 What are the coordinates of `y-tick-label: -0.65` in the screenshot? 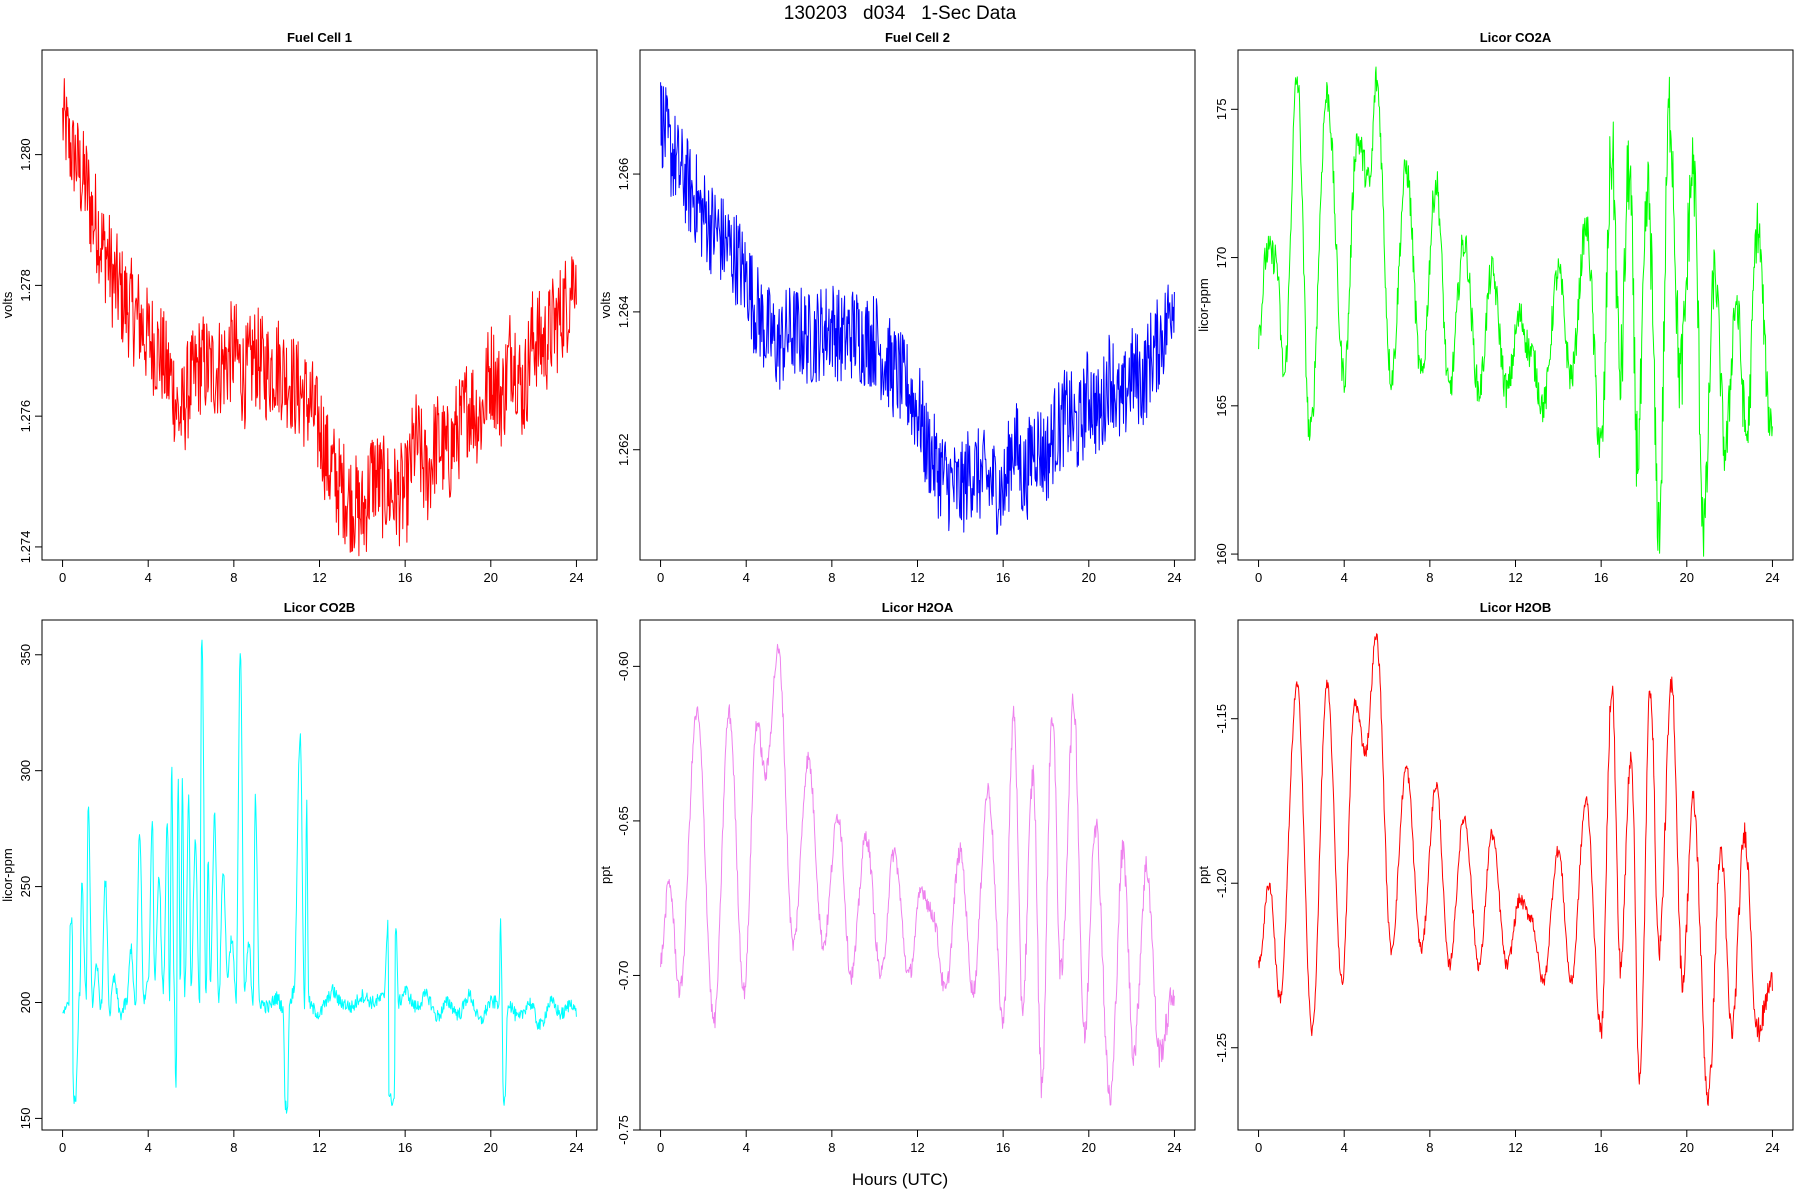 It's located at (623, 821).